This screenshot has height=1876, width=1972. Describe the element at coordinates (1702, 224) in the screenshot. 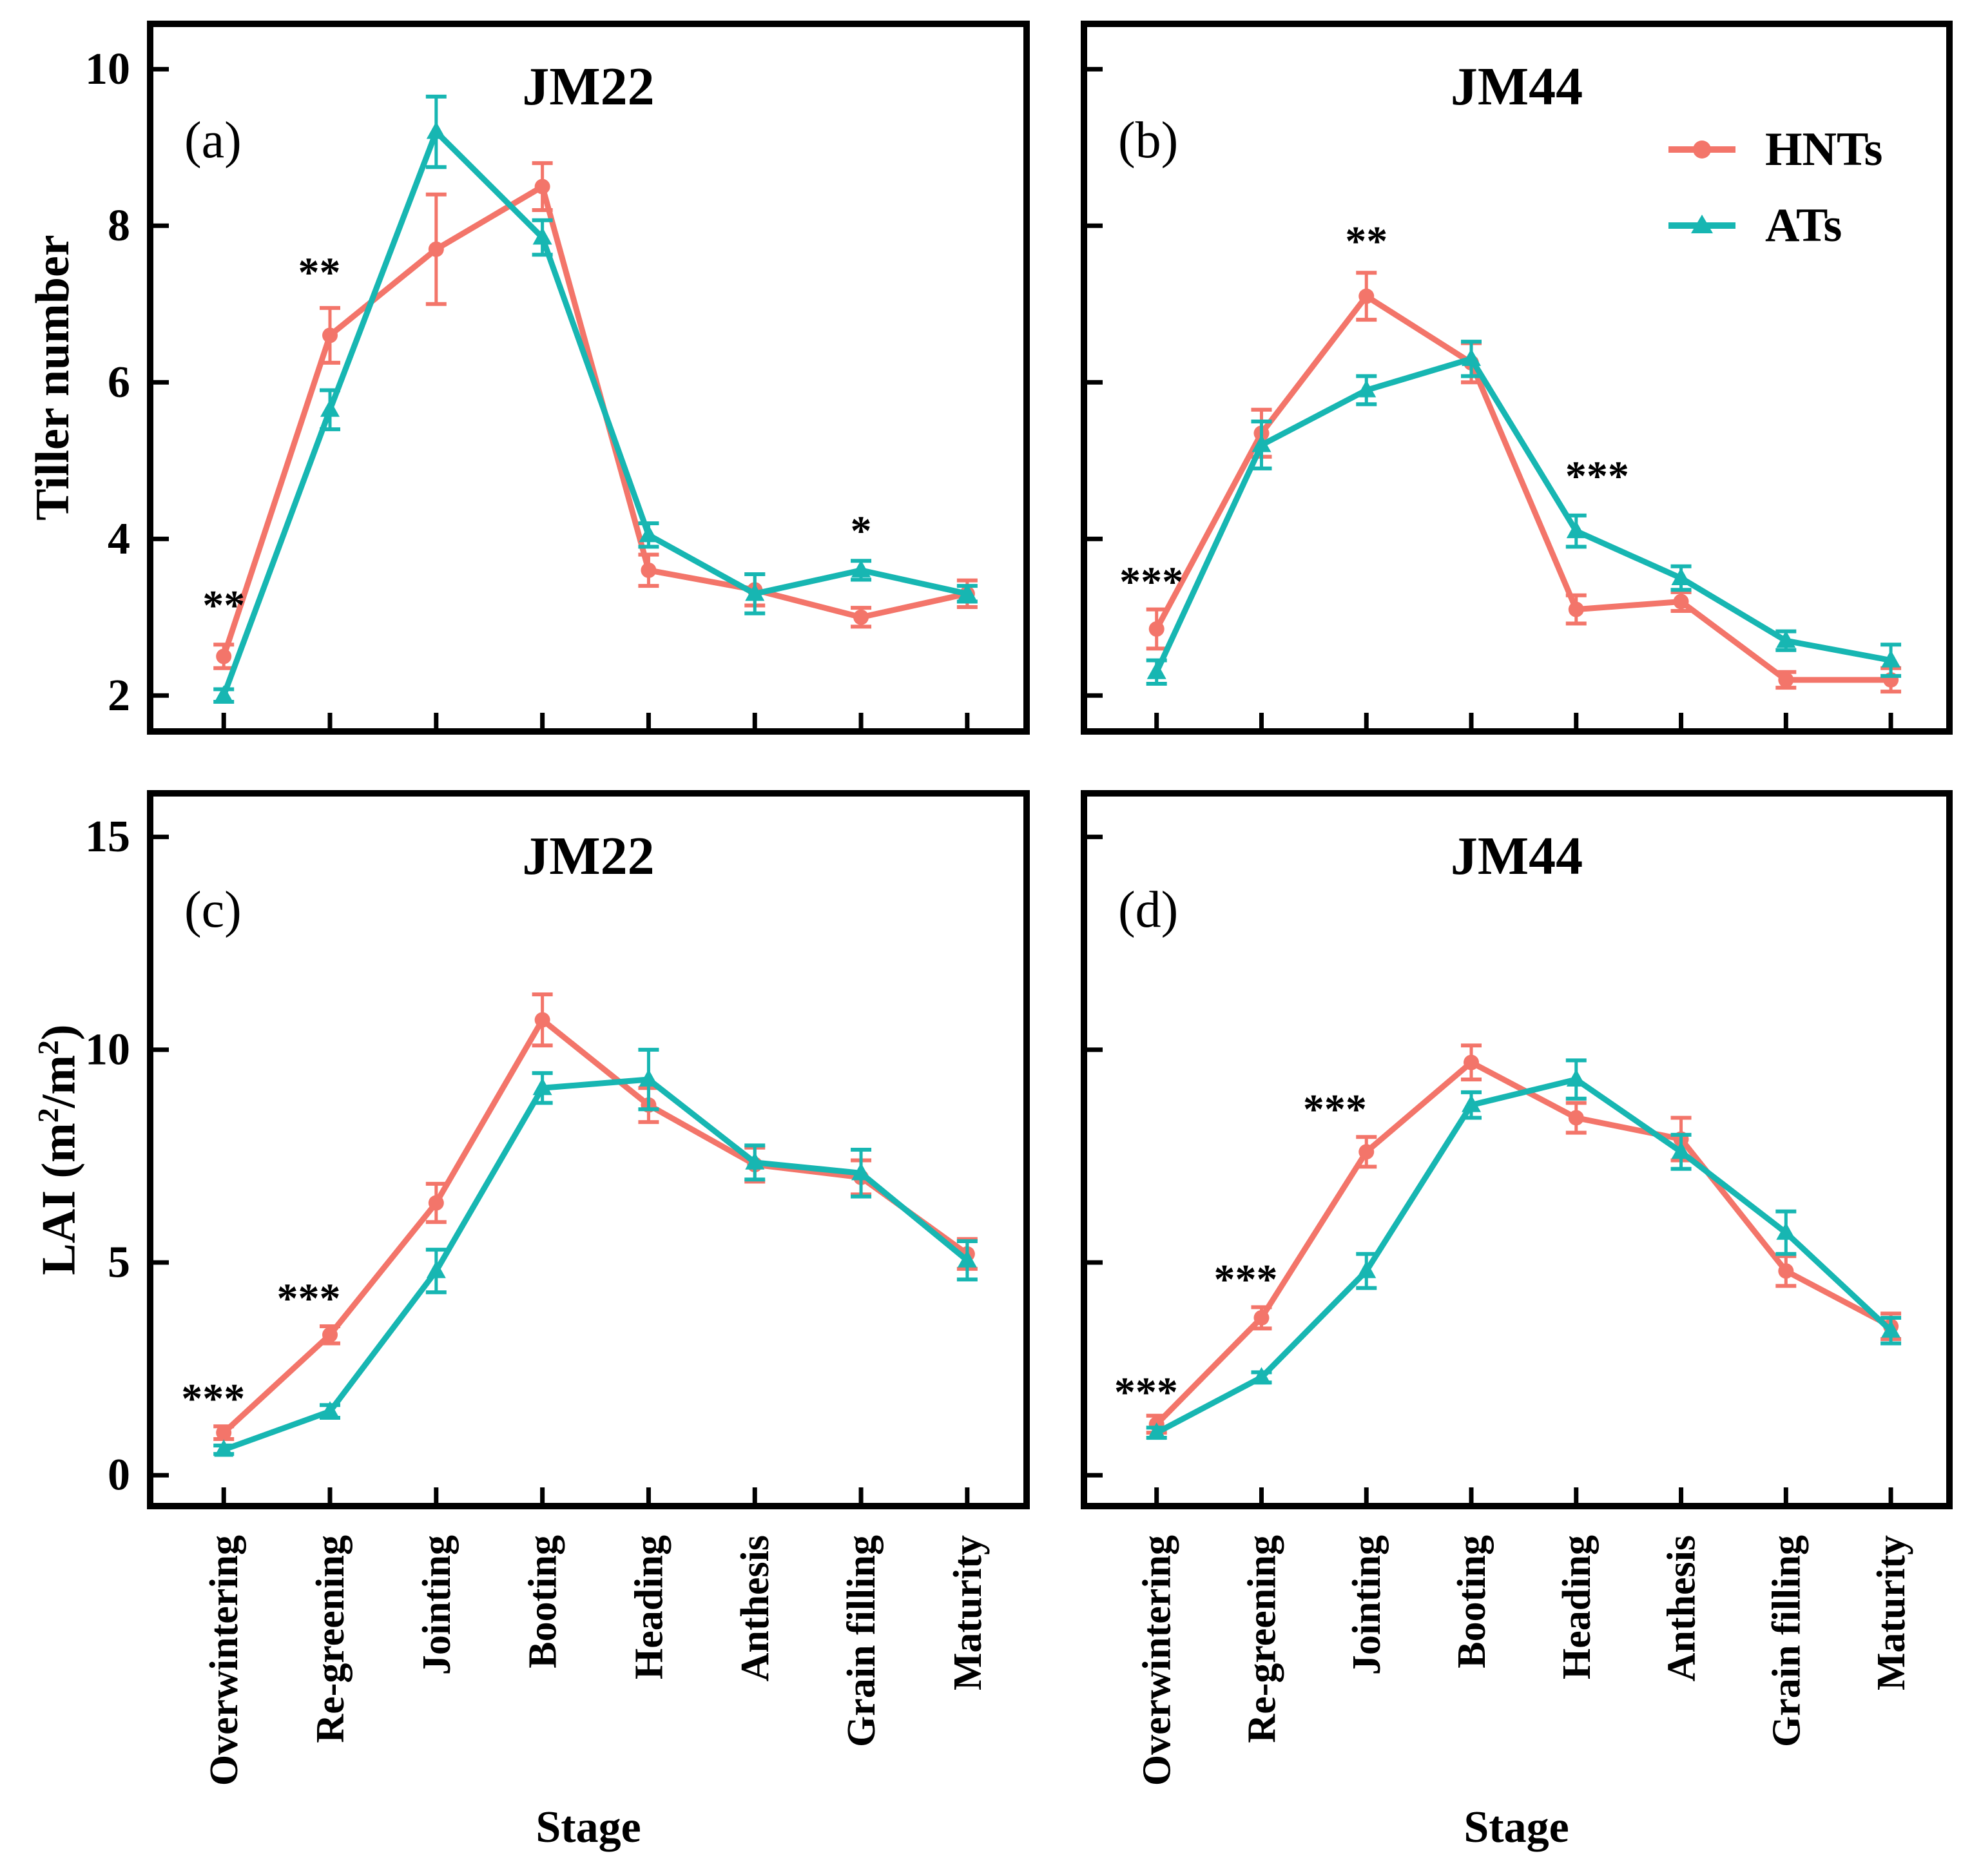

I see `legend-triangle-marker` at that location.